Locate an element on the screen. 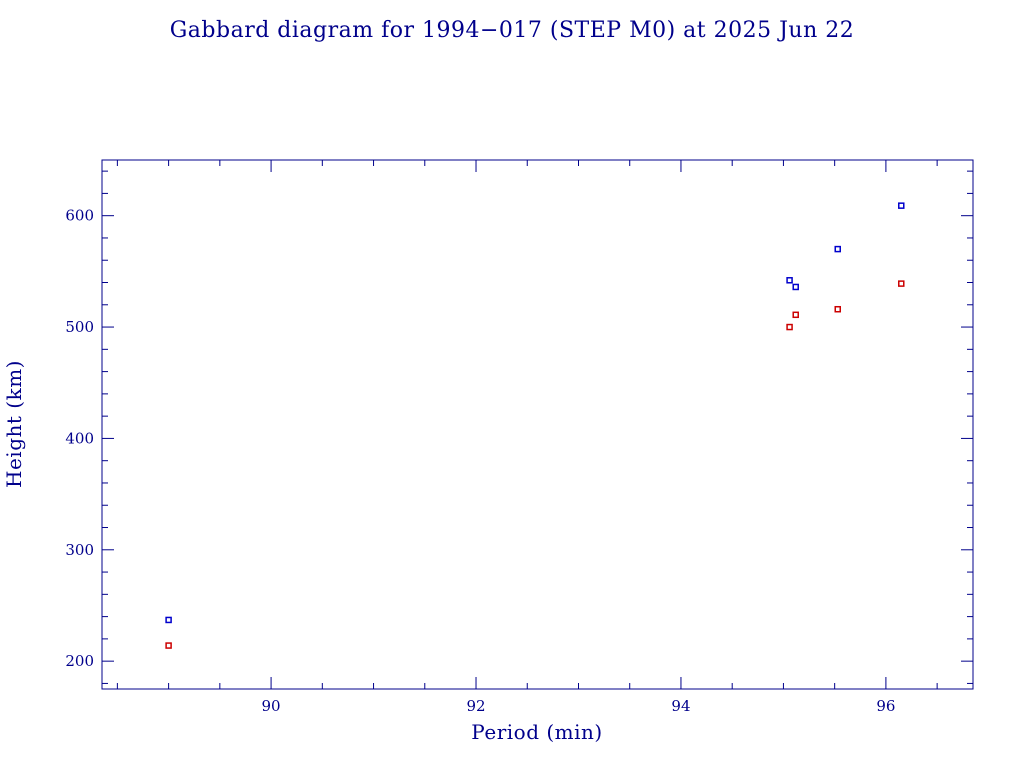  y-tick-label: 400 is located at coordinates (79, 438).